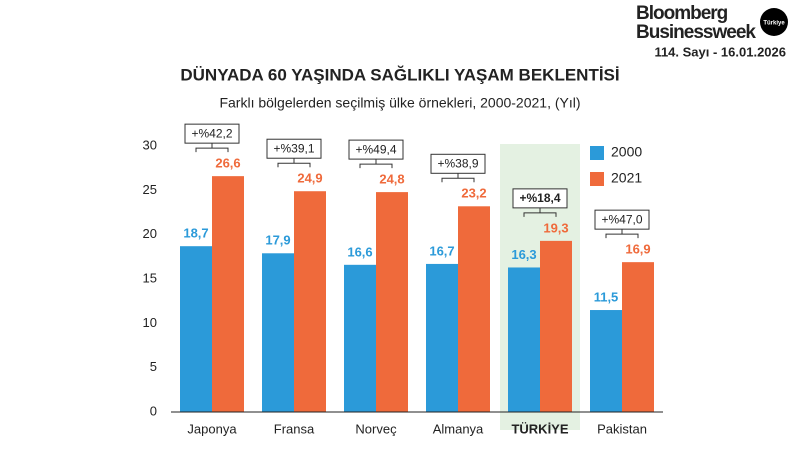 The image size is (800, 450). What do you see at coordinates (523, 254) in the screenshot?
I see `value-label: 16,3` at bounding box center [523, 254].